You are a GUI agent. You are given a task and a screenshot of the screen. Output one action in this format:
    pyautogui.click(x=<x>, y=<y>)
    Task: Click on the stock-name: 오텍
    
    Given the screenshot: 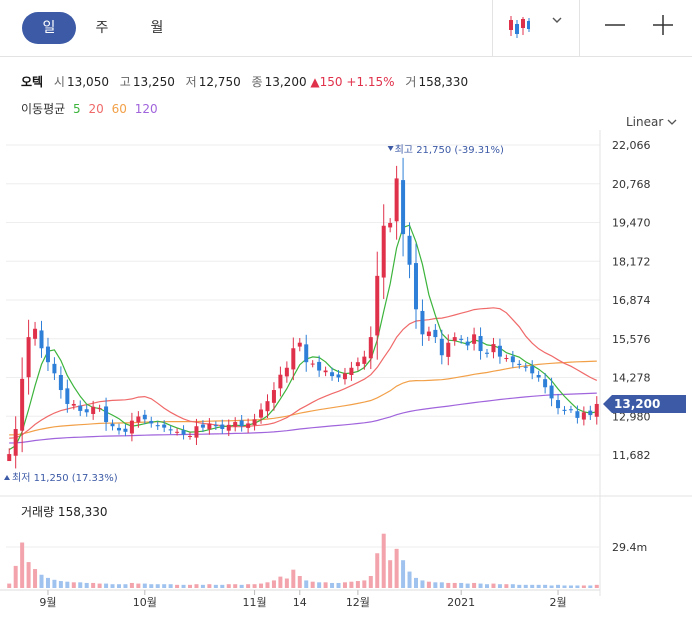 What is the action you would take?
    pyautogui.click(x=32, y=82)
    